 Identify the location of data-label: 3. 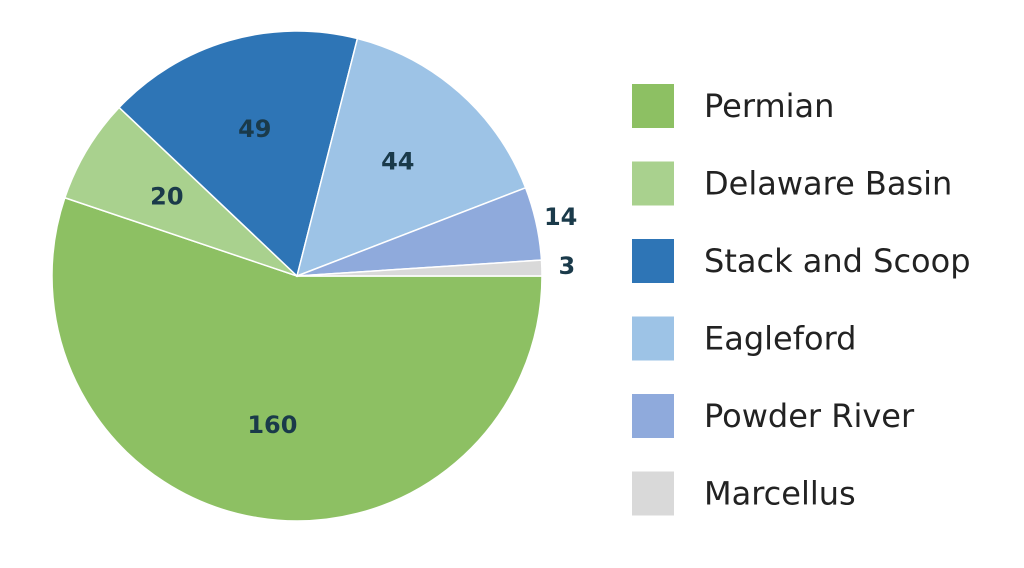
(567, 266).